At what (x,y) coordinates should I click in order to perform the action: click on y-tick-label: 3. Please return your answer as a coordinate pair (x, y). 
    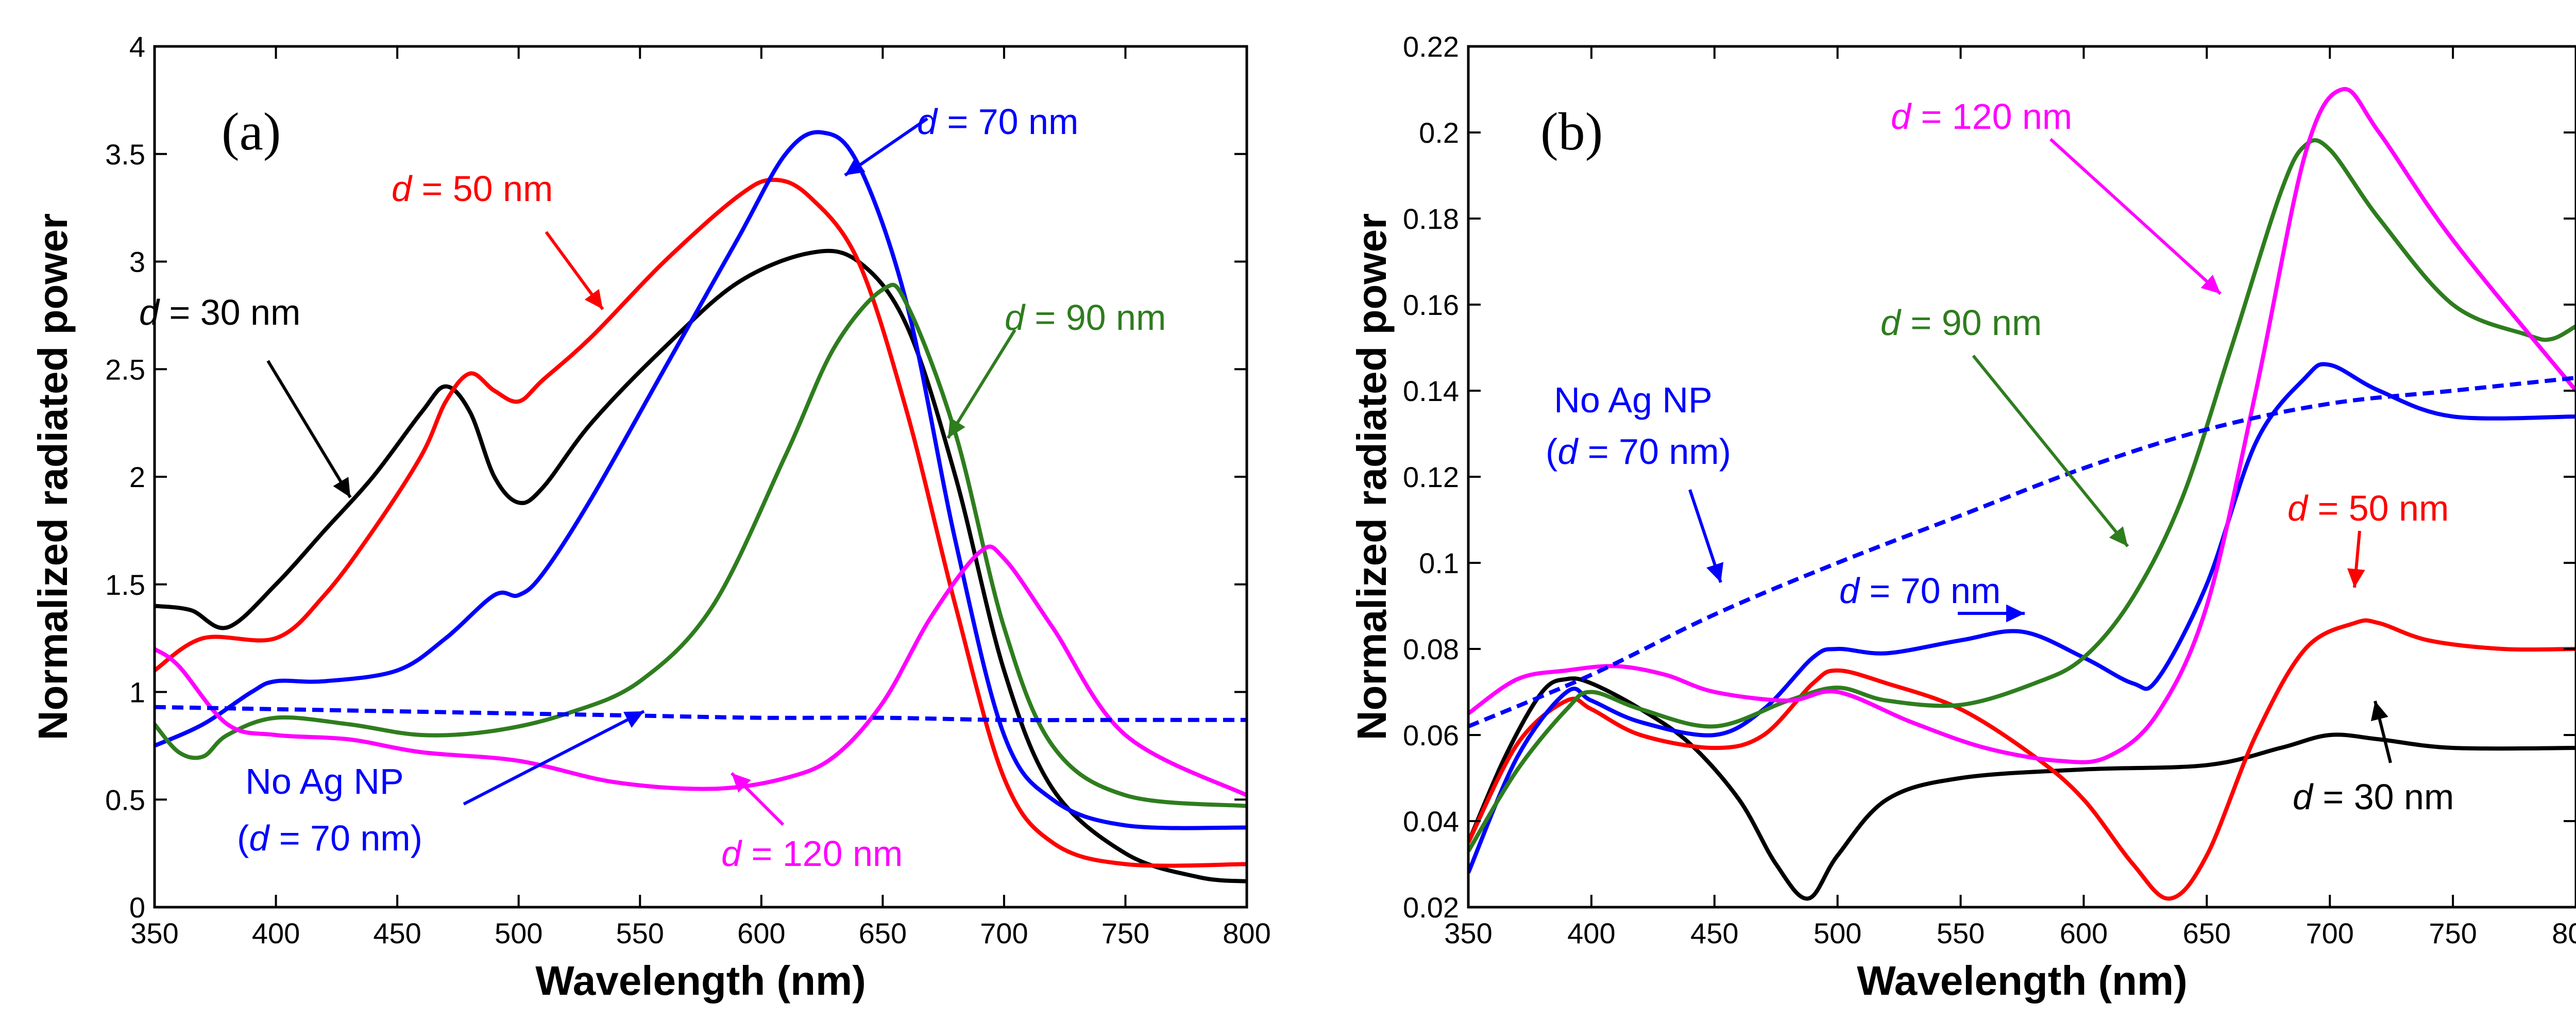
    Looking at the image, I should click on (137, 262).